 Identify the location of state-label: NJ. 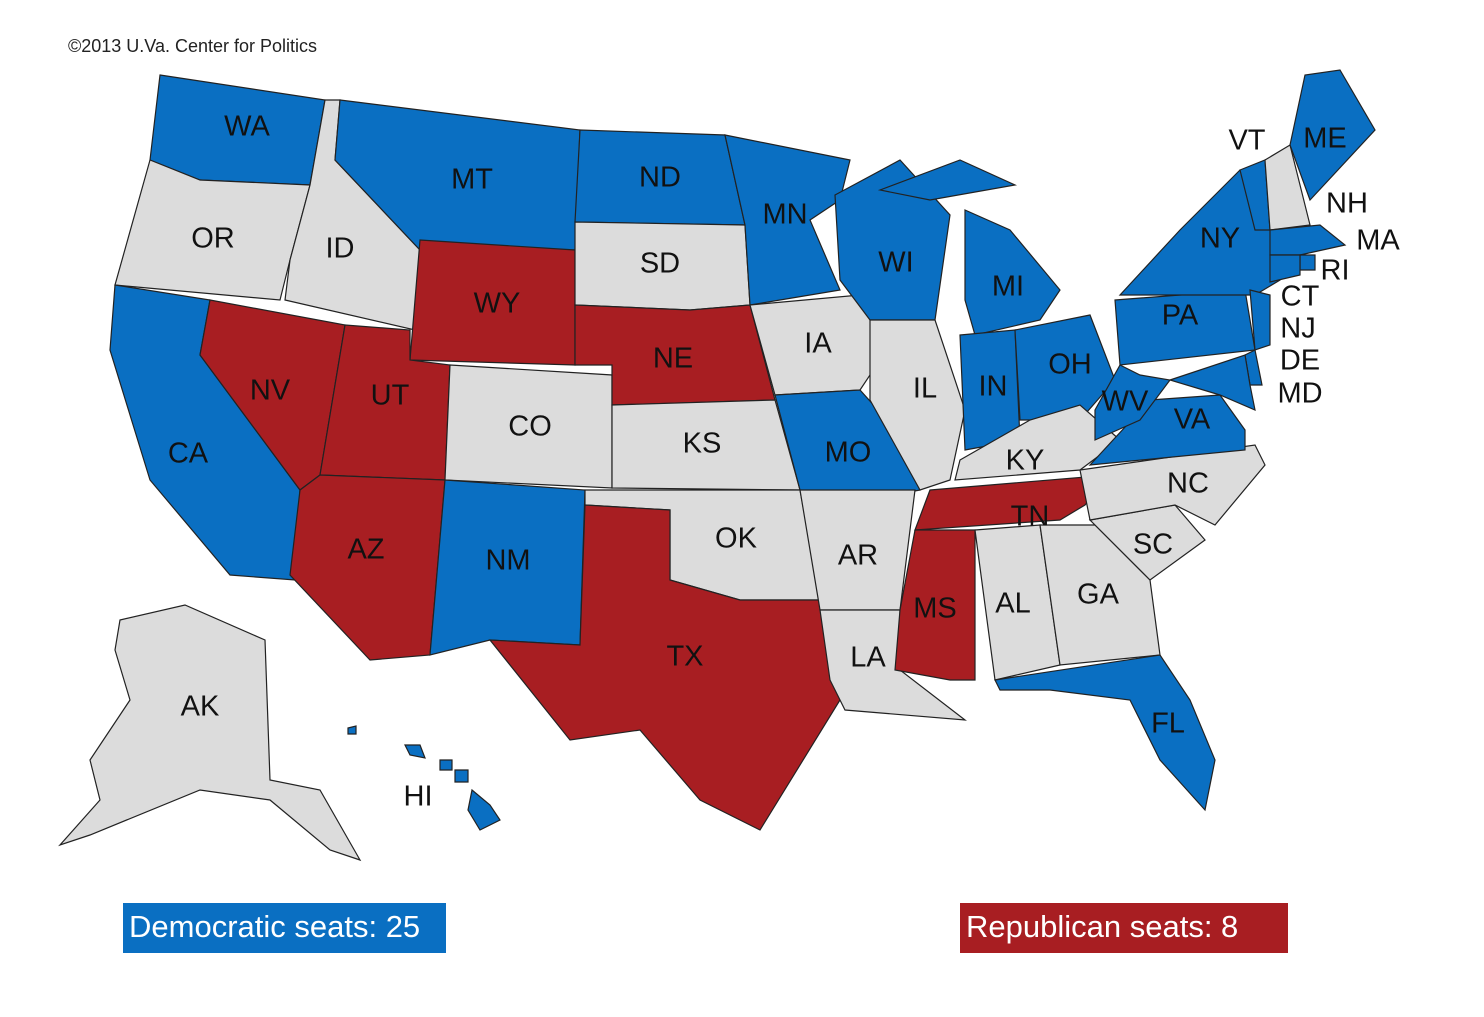
(1297, 329).